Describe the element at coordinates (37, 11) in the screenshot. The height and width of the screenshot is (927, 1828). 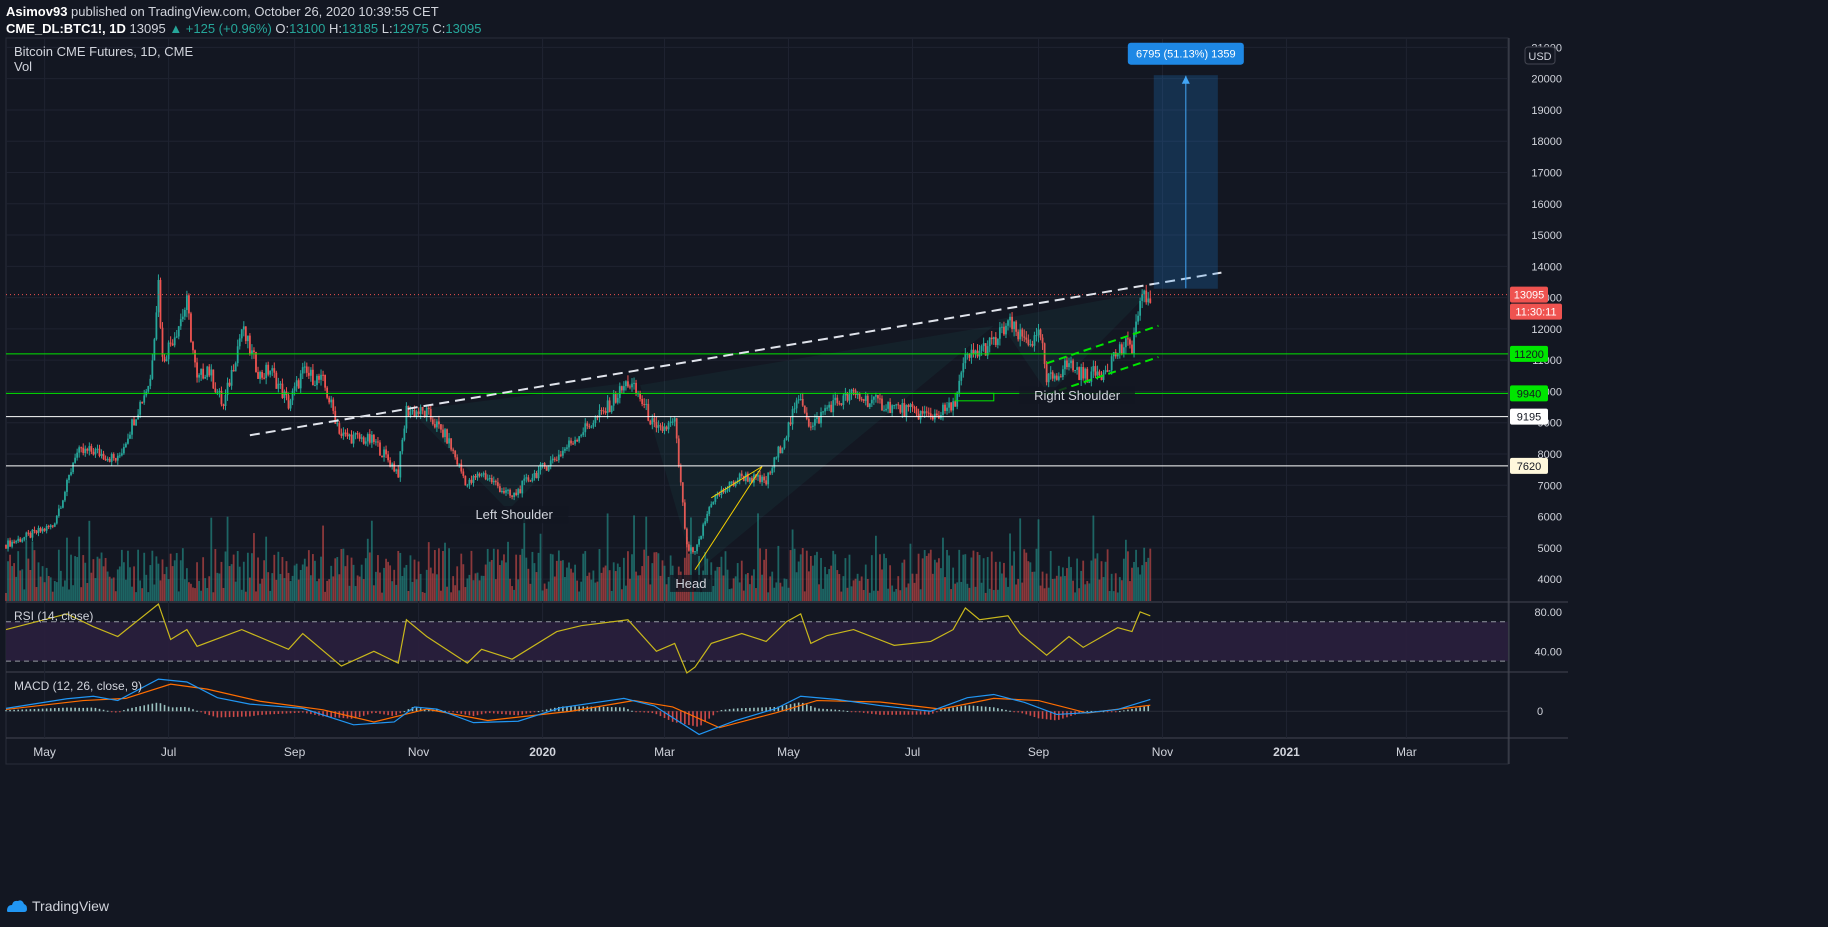
I see `publisher-name: Asimov93` at that location.